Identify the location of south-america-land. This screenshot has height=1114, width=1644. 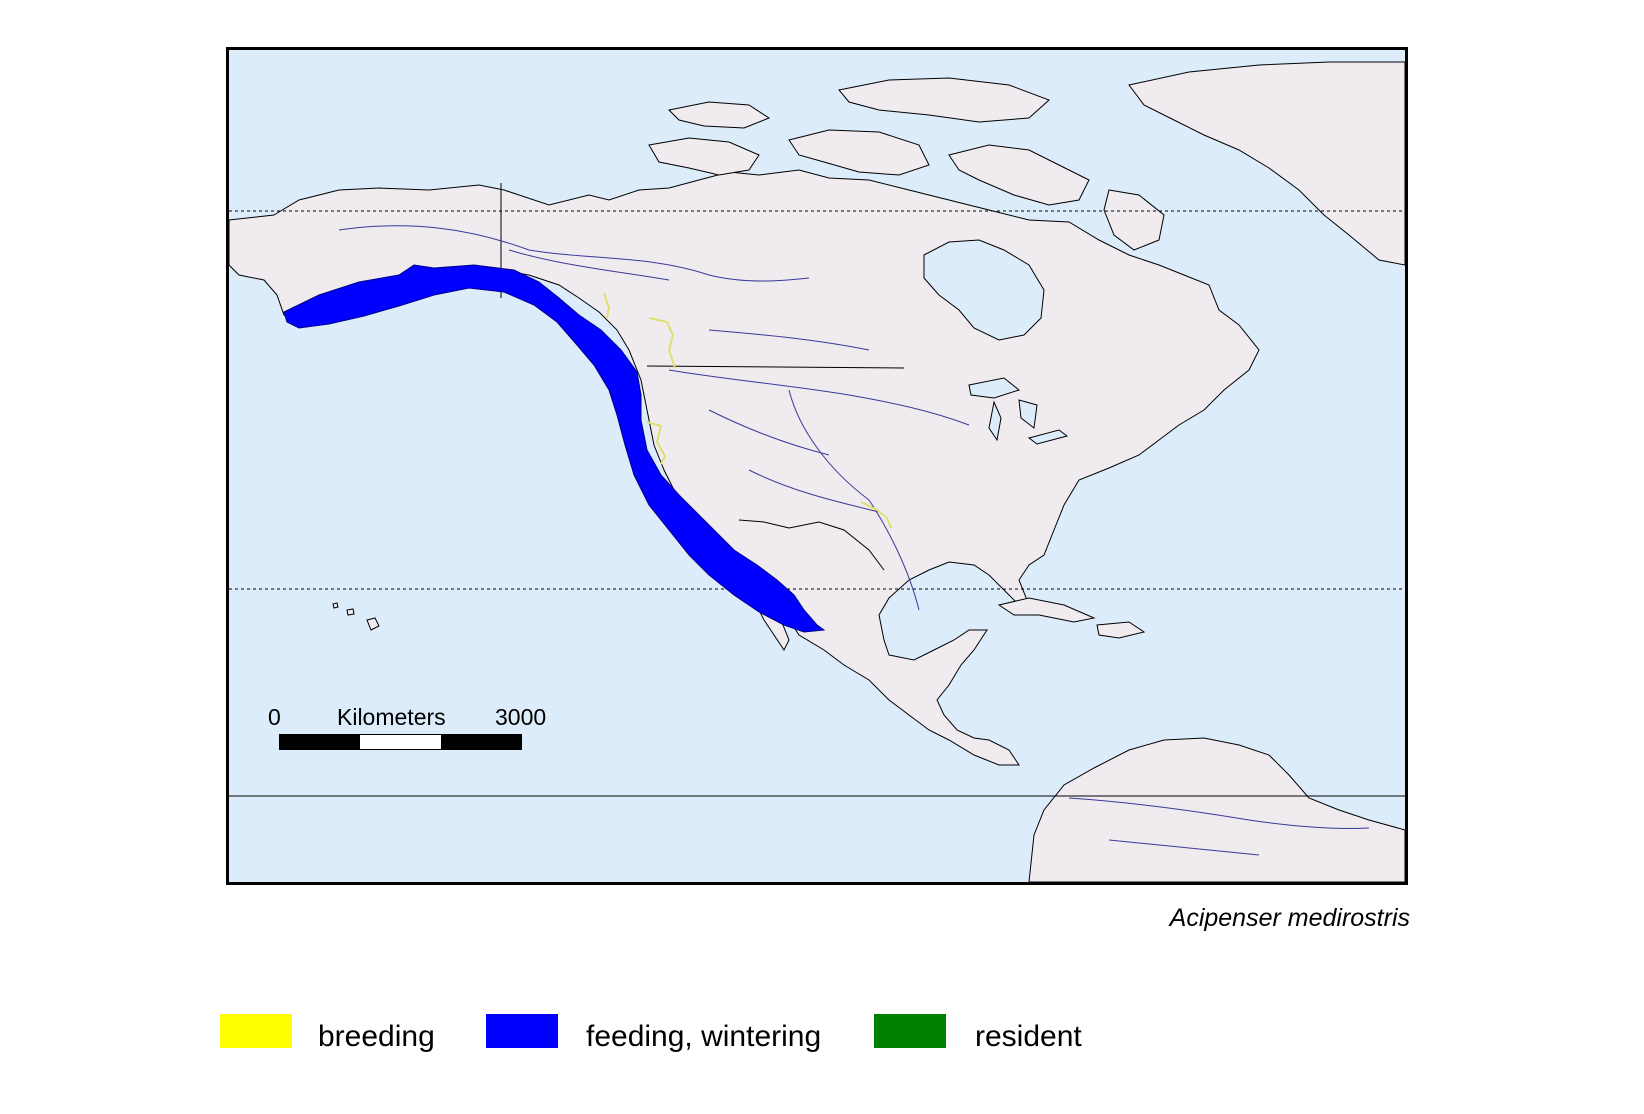
(1216, 809).